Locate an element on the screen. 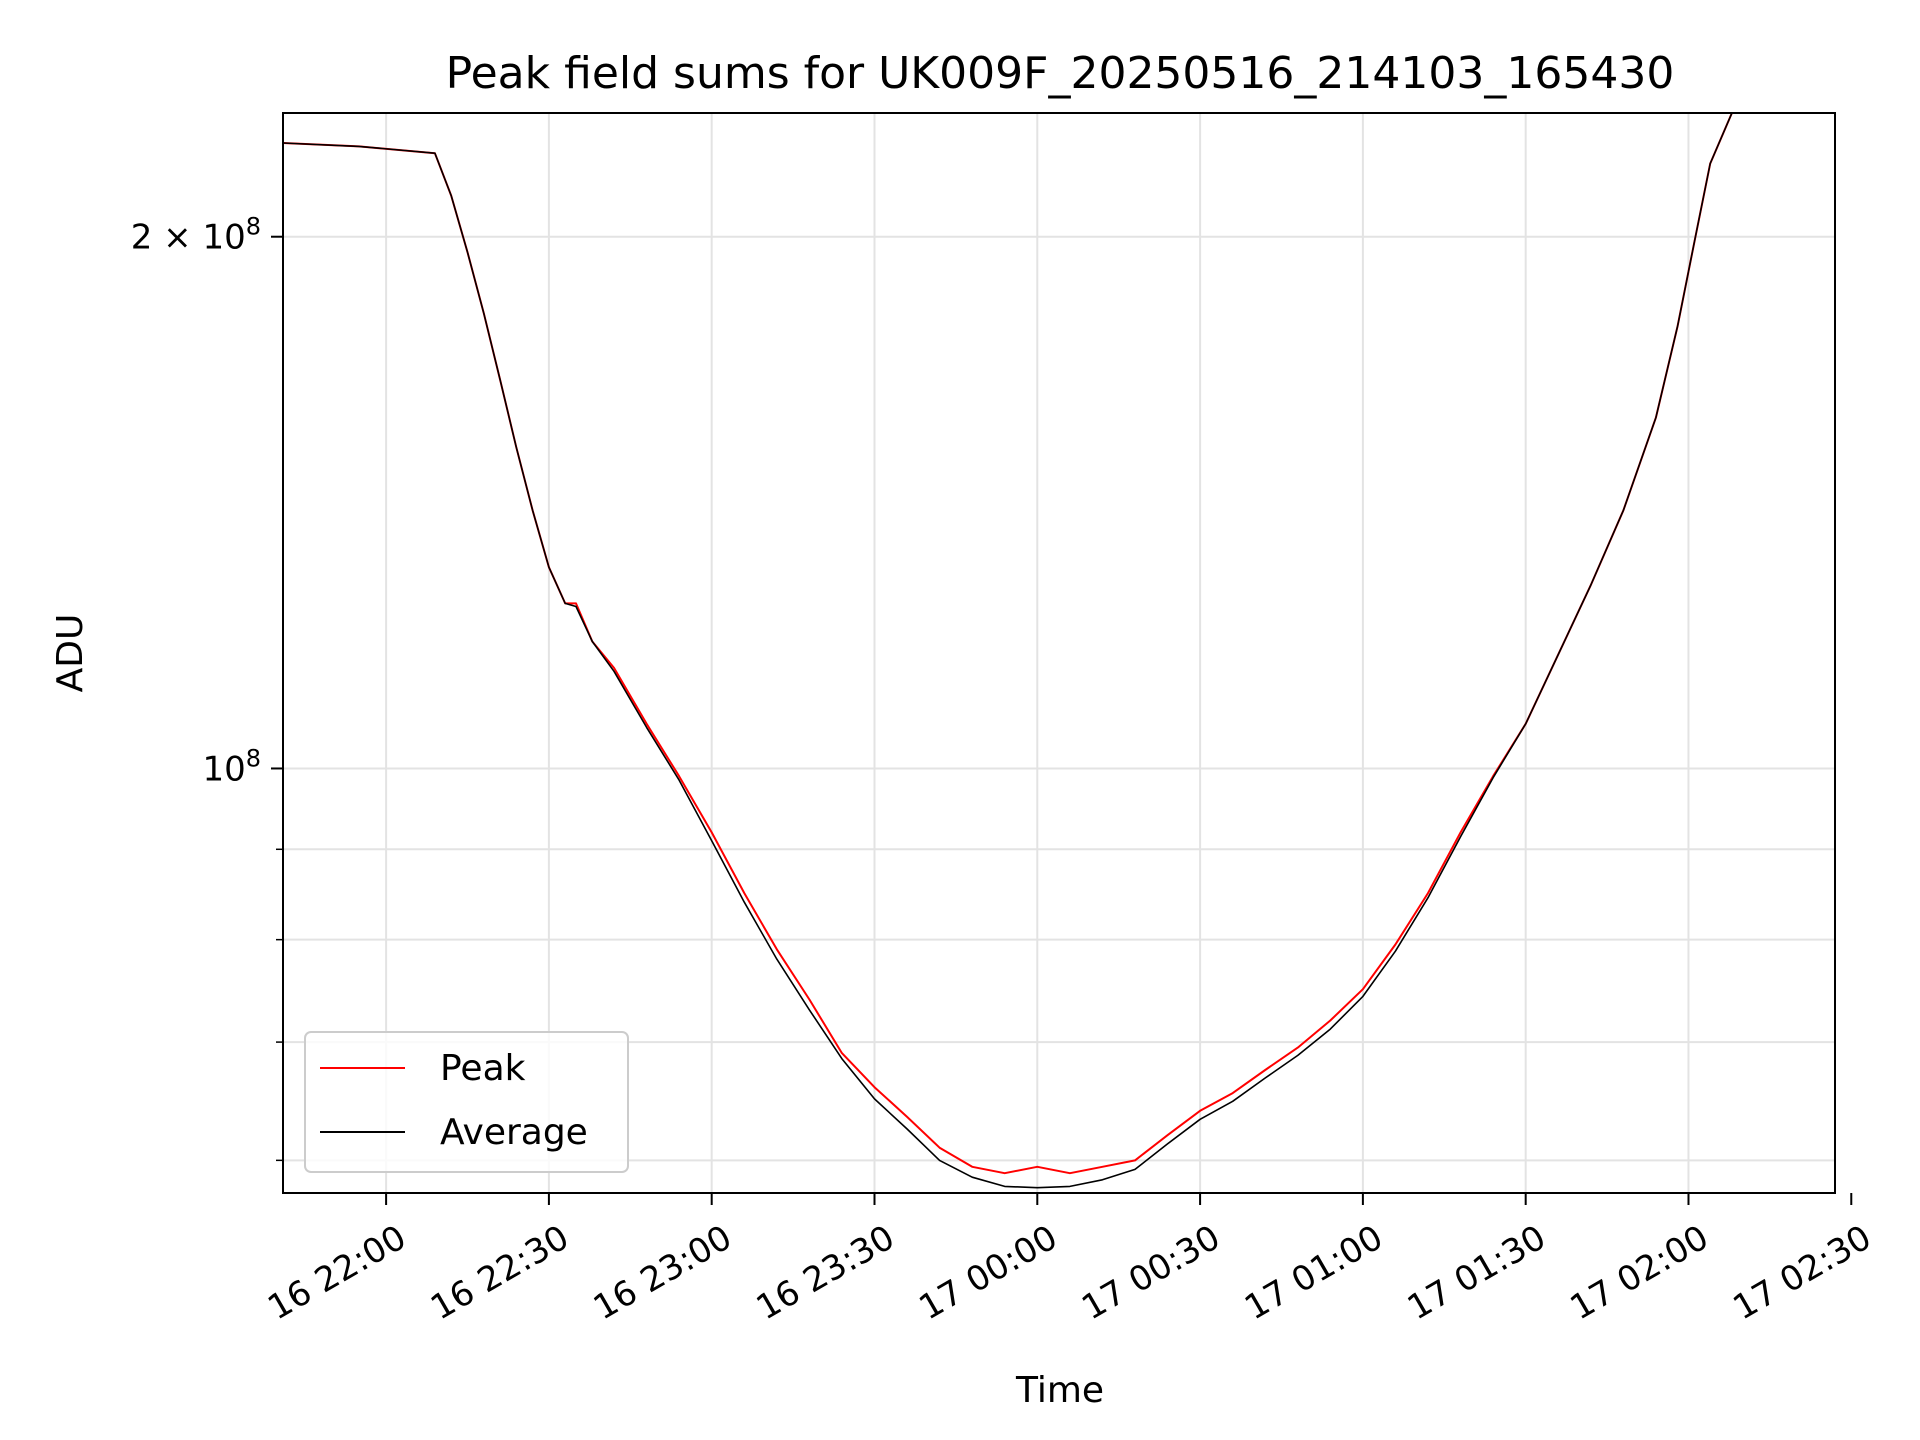  y-tick-label: 2 × 108 is located at coordinates (196, 235).